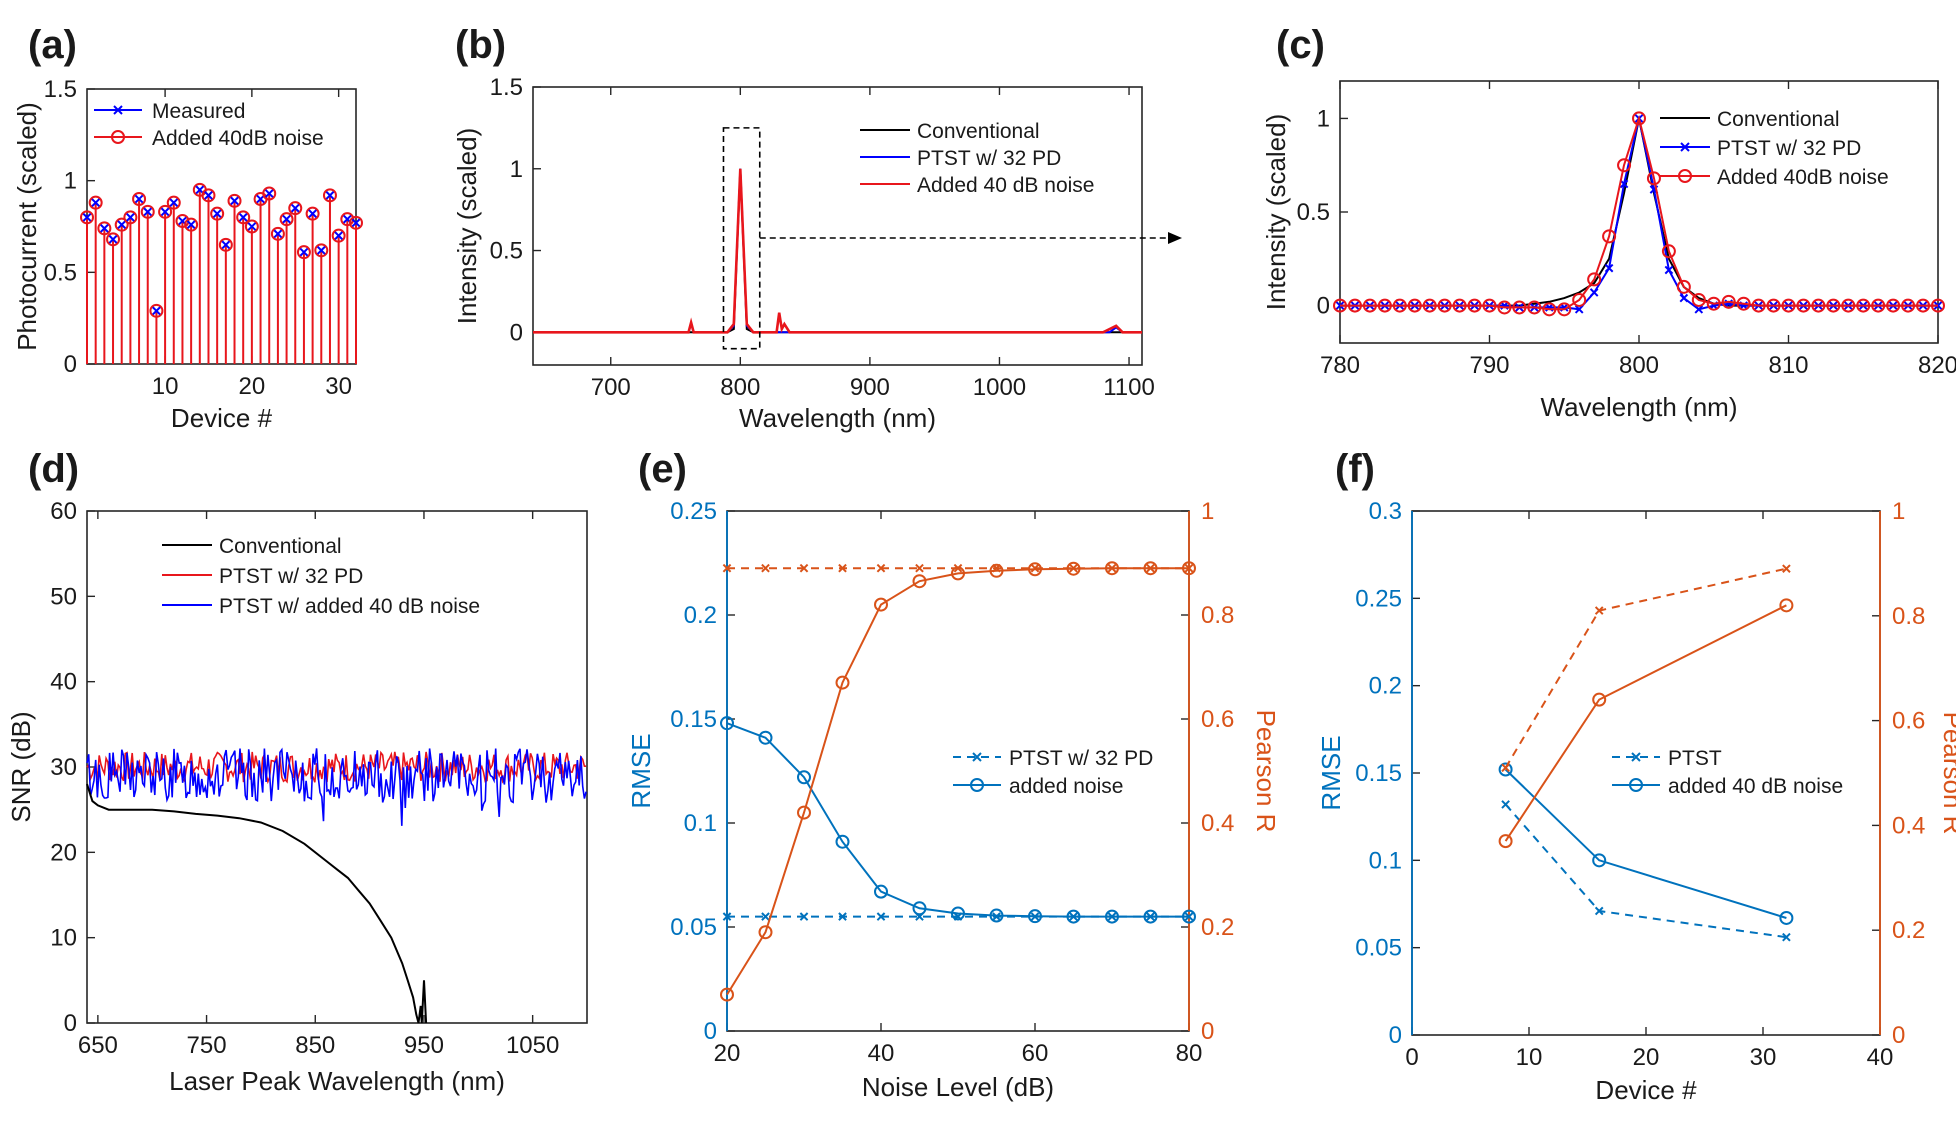  What do you see at coordinates (1378, 773) in the screenshot?
I see `y-tick-label: 0.15` at bounding box center [1378, 773].